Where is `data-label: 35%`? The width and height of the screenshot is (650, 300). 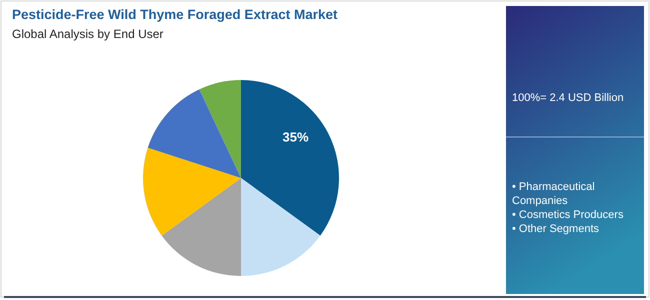 data-label: 35% is located at coordinates (296, 137).